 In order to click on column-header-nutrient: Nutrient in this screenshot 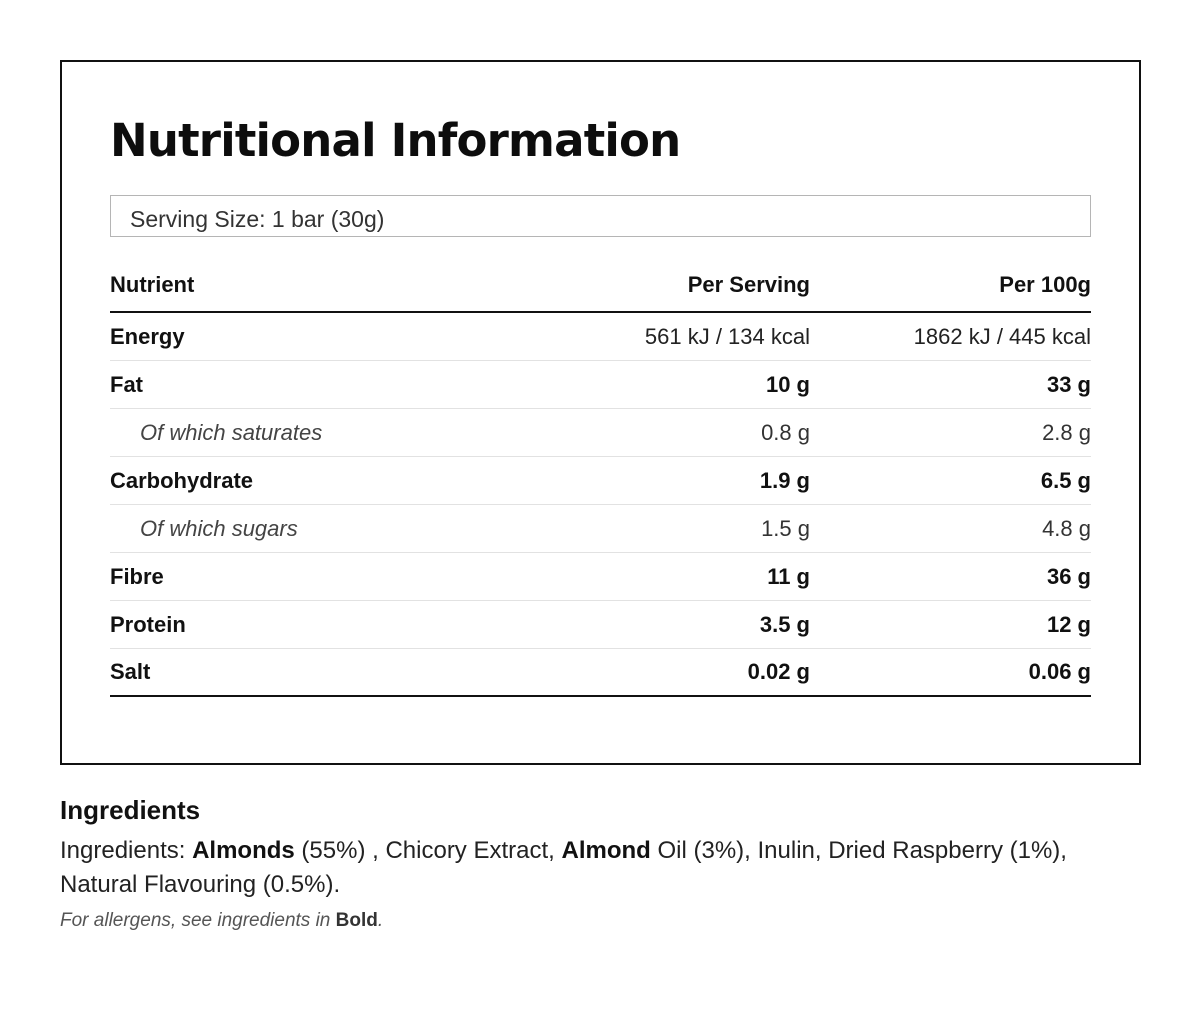, I will do `click(152, 284)`.